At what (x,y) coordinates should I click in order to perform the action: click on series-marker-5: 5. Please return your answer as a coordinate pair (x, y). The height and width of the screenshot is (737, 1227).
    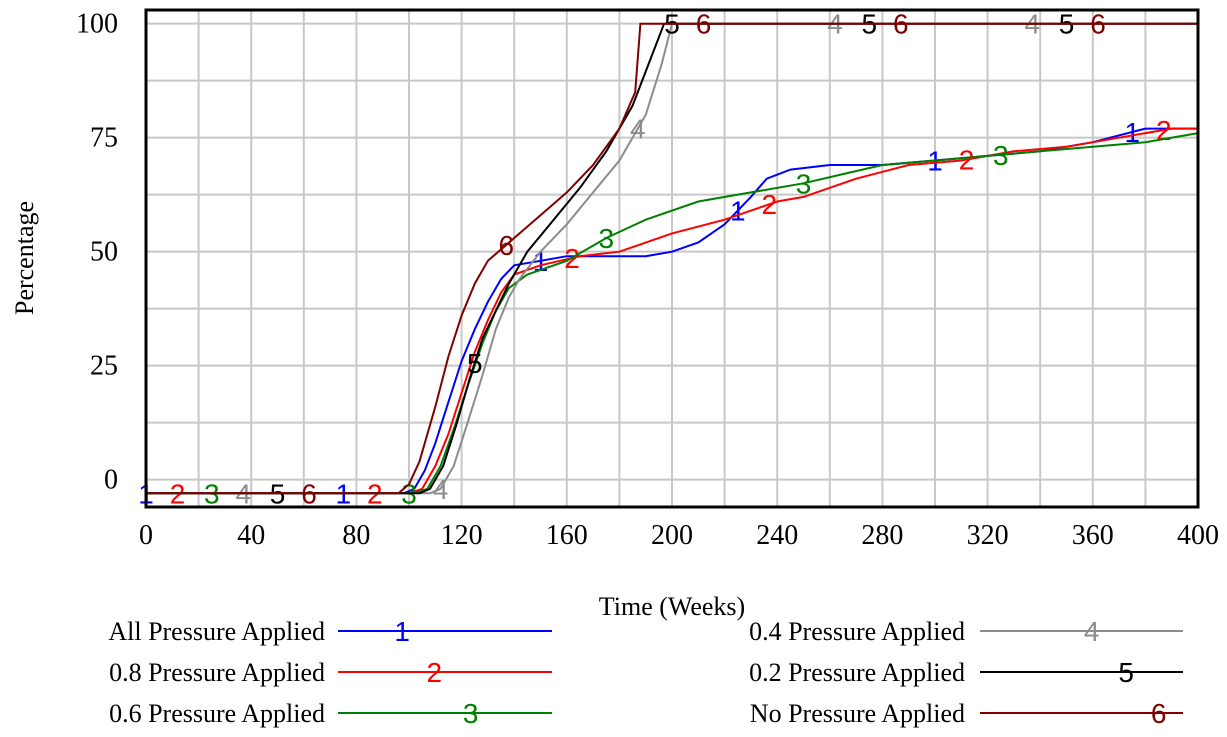
    Looking at the image, I should click on (475, 363).